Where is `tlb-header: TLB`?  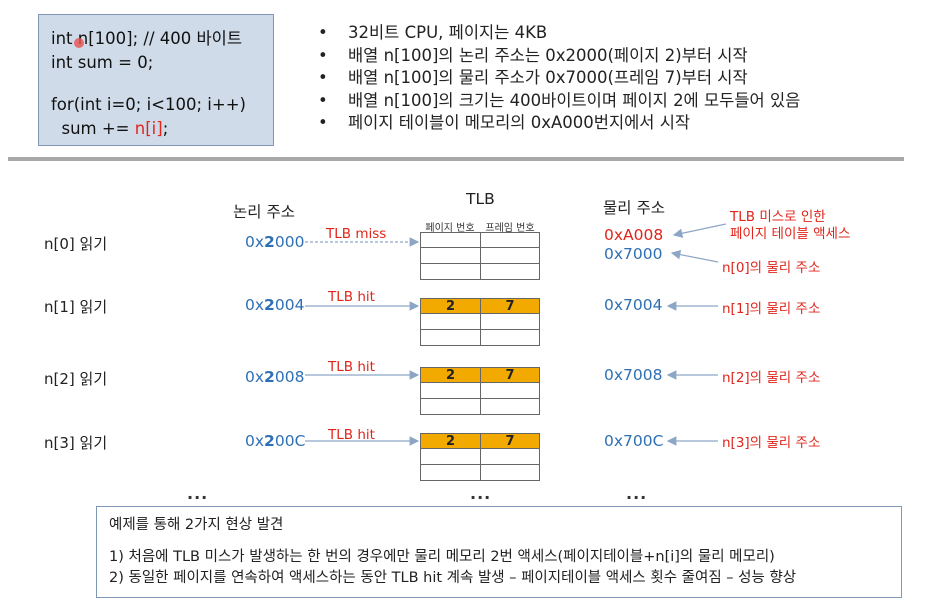
tlb-header: TLB is located at coordinates (480, 199).